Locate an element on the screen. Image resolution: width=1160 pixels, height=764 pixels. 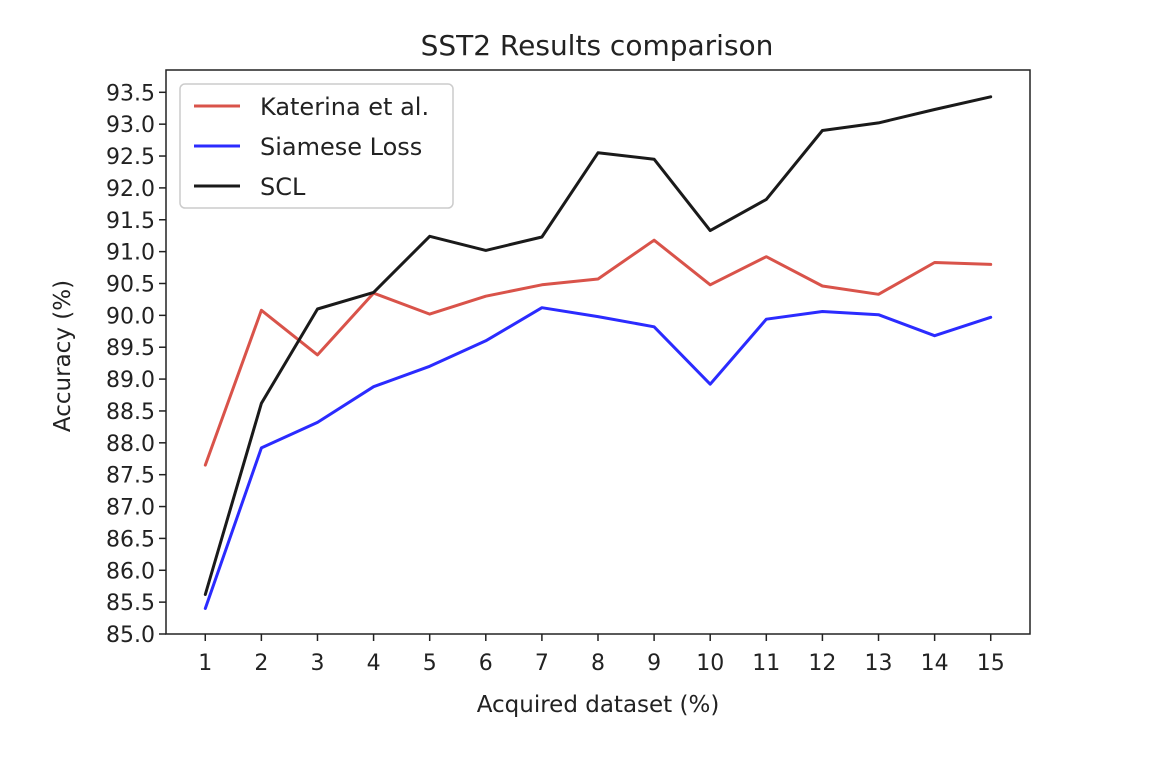
x-tick-label: 3 is located at coordinates (317, 663).